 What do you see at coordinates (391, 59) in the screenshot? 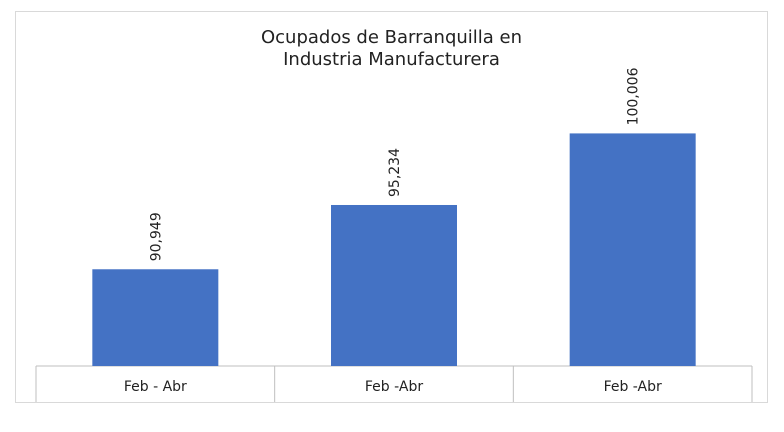
I see `chart-title-line-2: Industria Manufacturera` at bounding box center [391, 59].